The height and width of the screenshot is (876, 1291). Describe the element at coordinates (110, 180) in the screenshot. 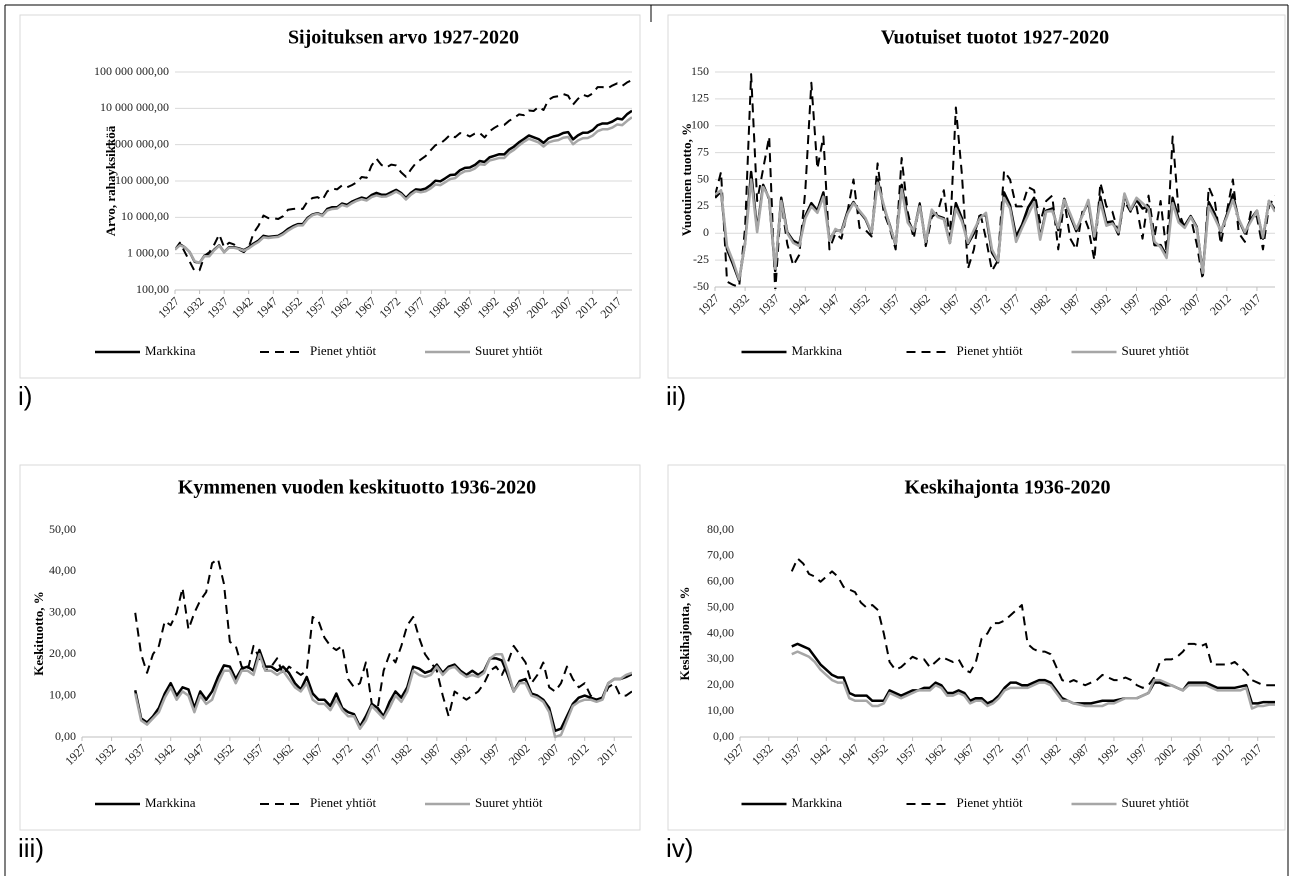

I see `y-axis-title: Arvo, rahayksikköä` at that location.